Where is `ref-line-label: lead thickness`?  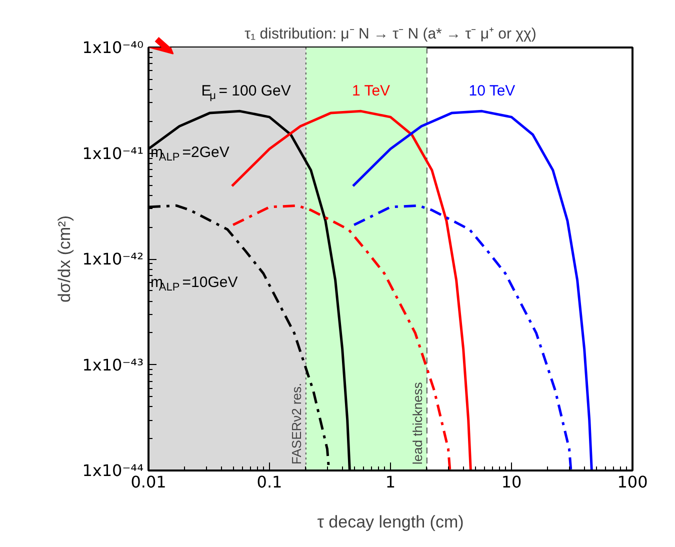
ref-line-label: lead thickness is located at coordinates (417, 423).